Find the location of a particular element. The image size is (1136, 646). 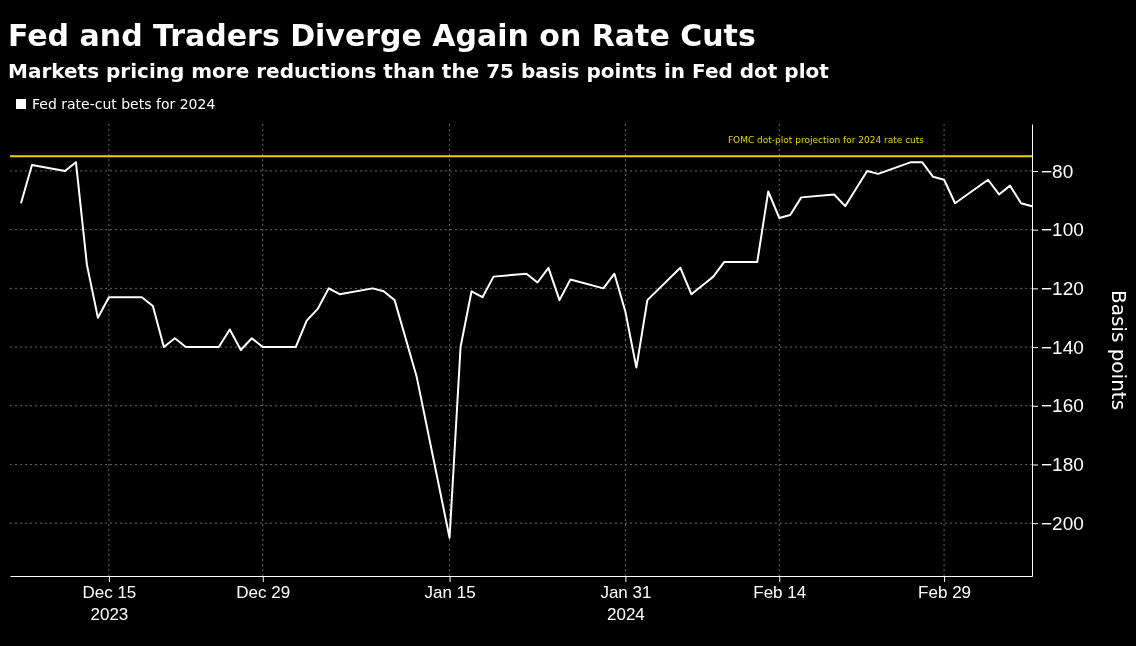

y-axis-title: Basis points is located at coordinates (1119, 350).